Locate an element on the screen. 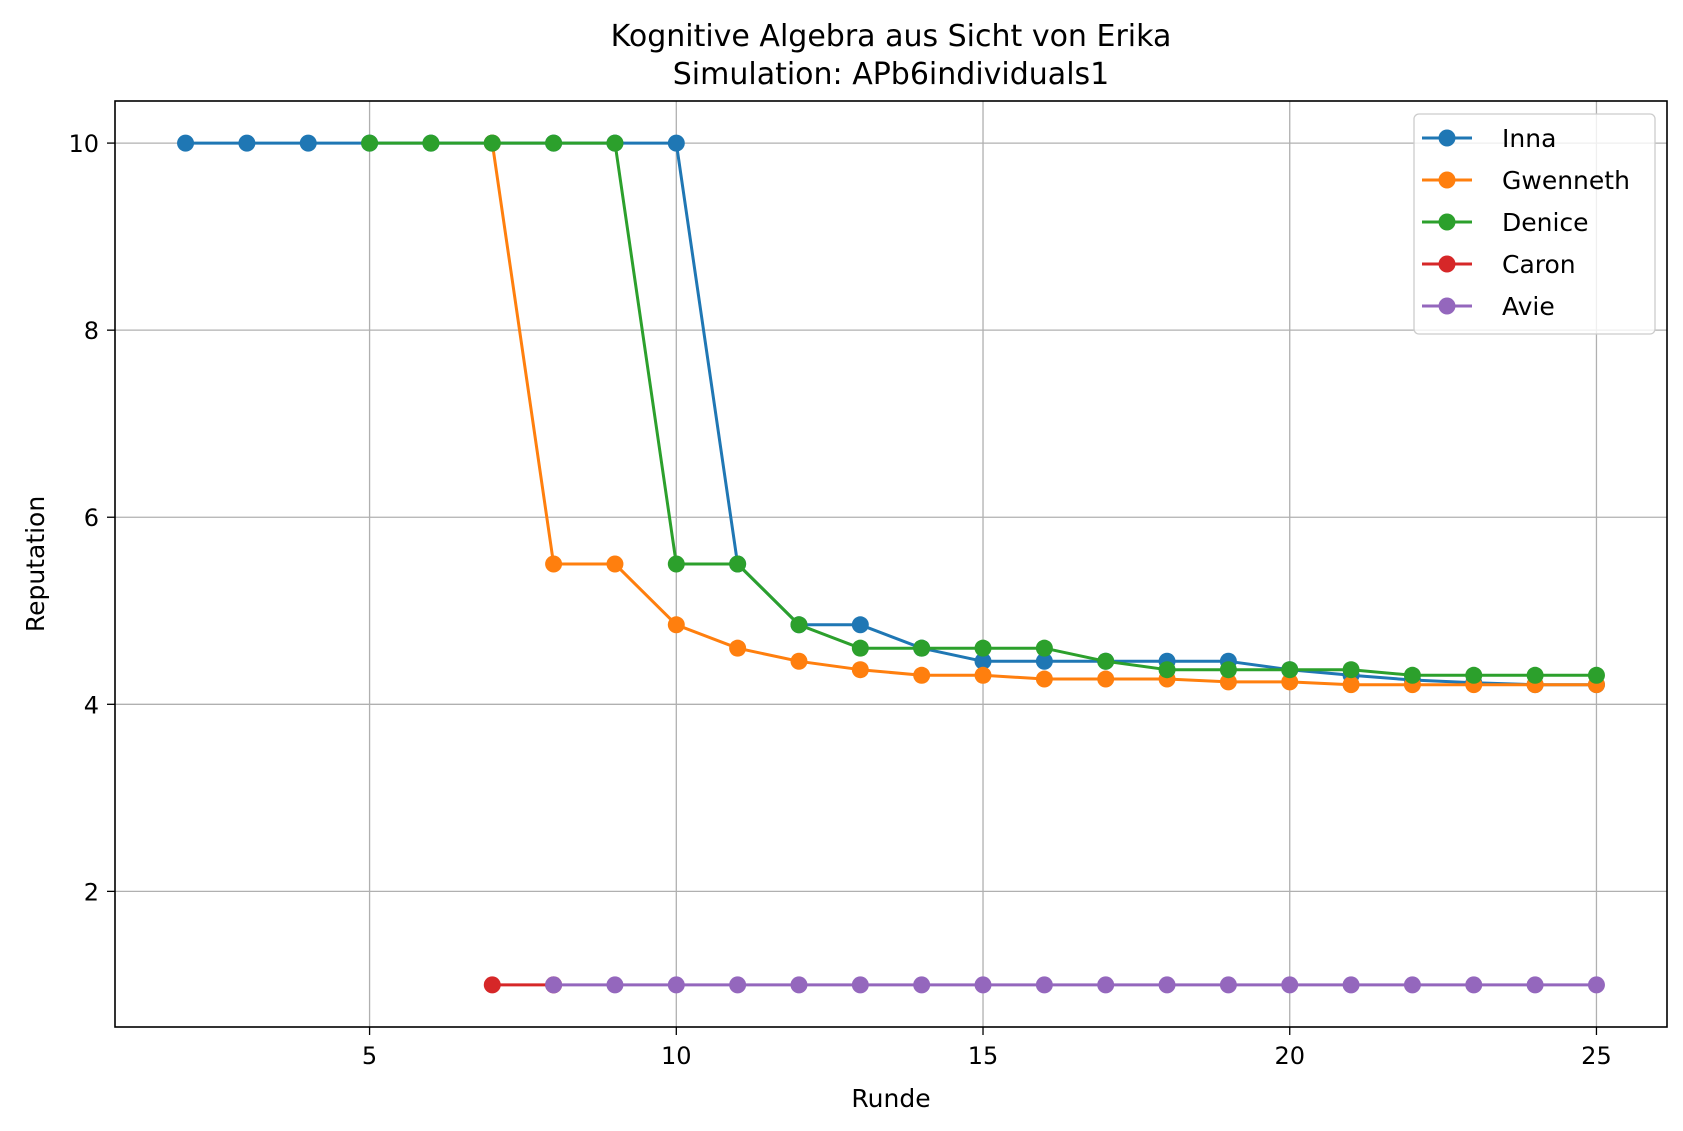 This screenshot has height=1131, width=1683. chart-subtitle: Simulation: APb6individuals1 is located at coordinates (891, 74).